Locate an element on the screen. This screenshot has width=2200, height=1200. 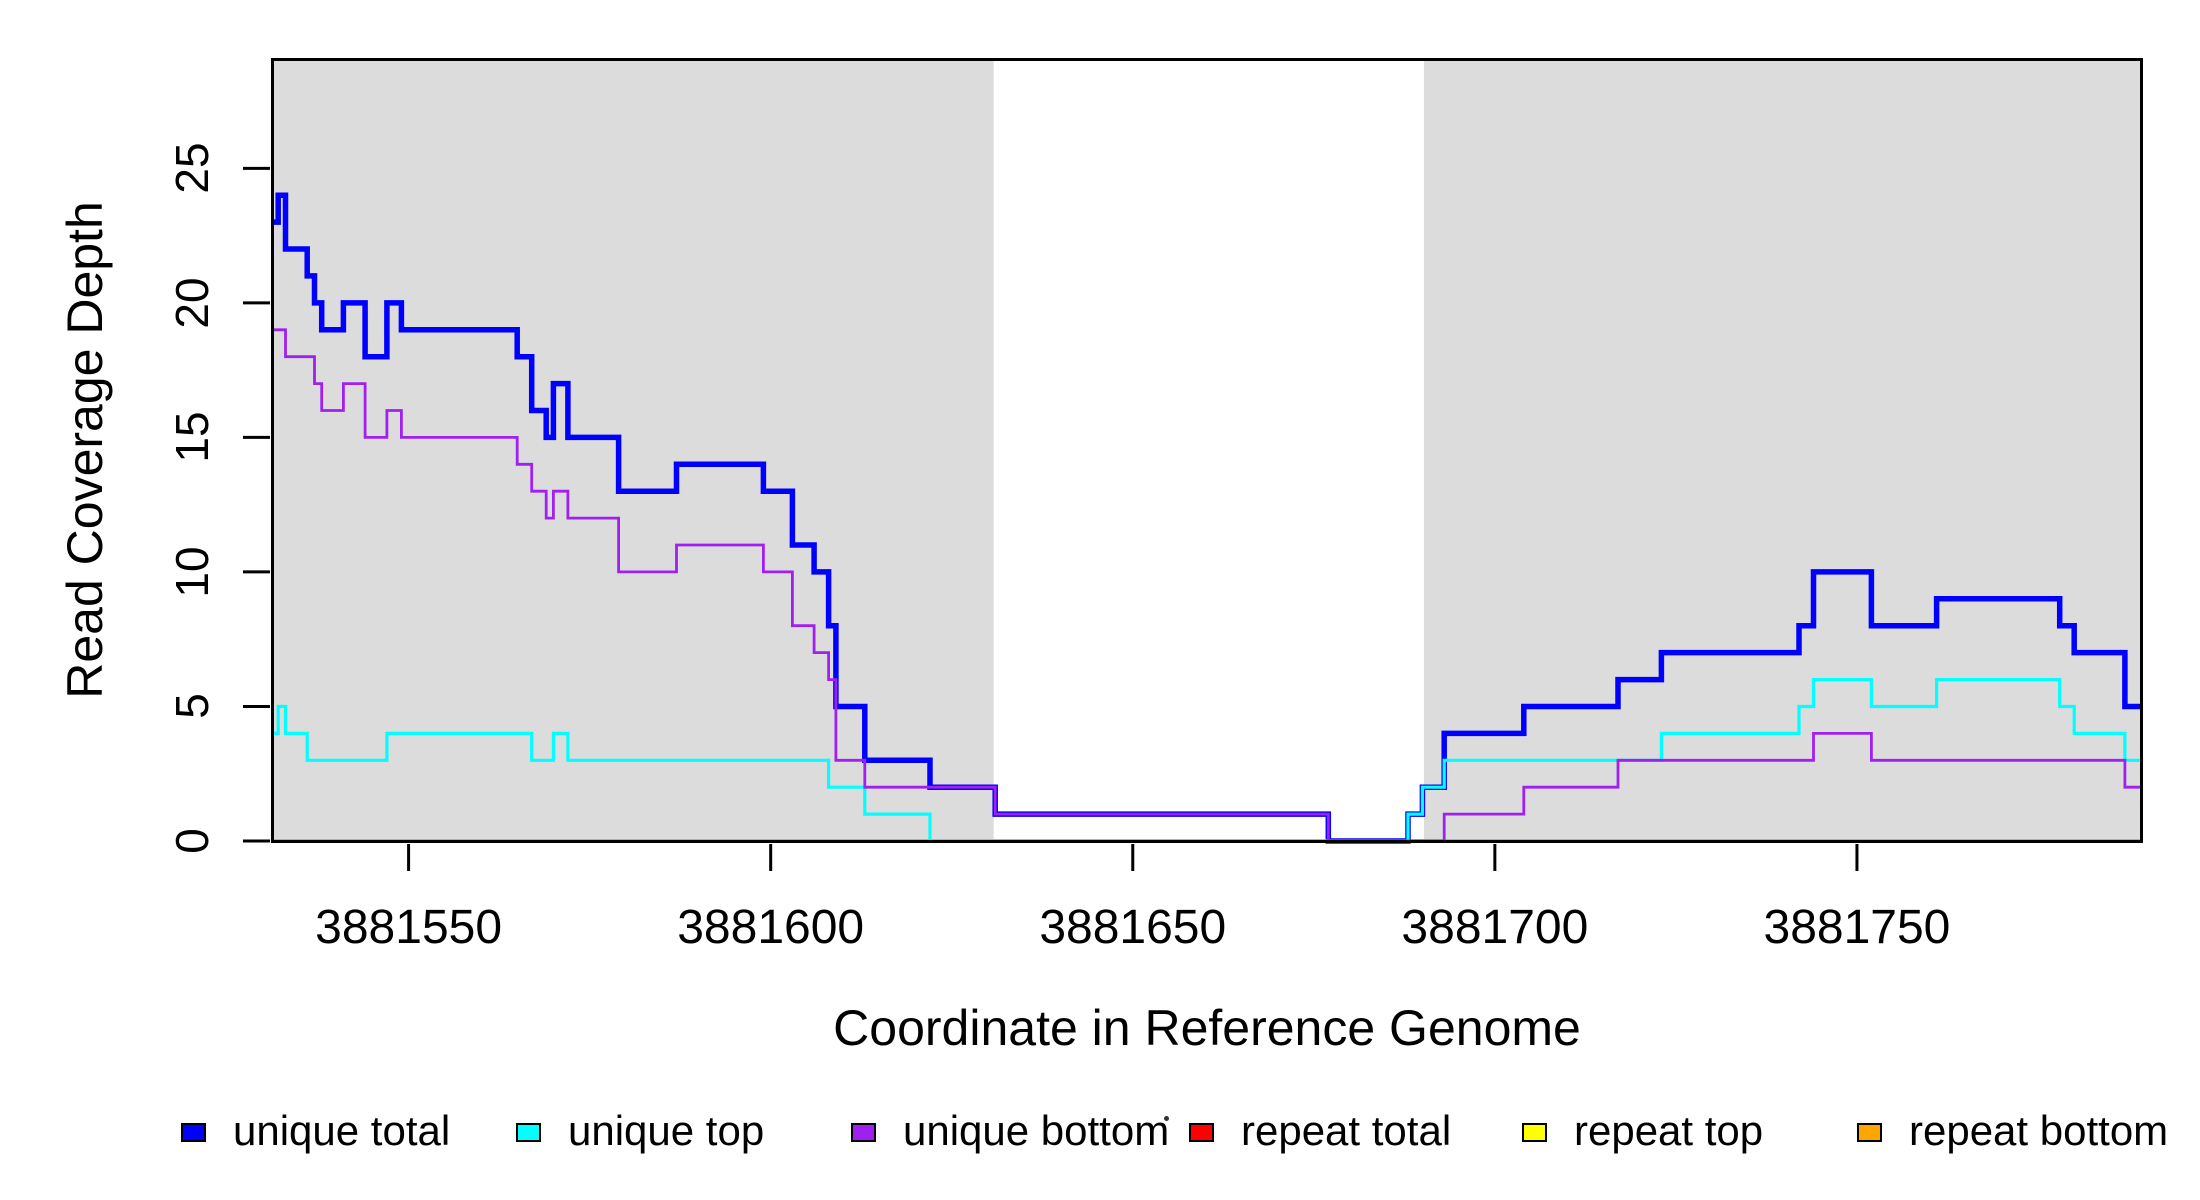
legend-label: repeat top is located at coordinates (1669, 1130).